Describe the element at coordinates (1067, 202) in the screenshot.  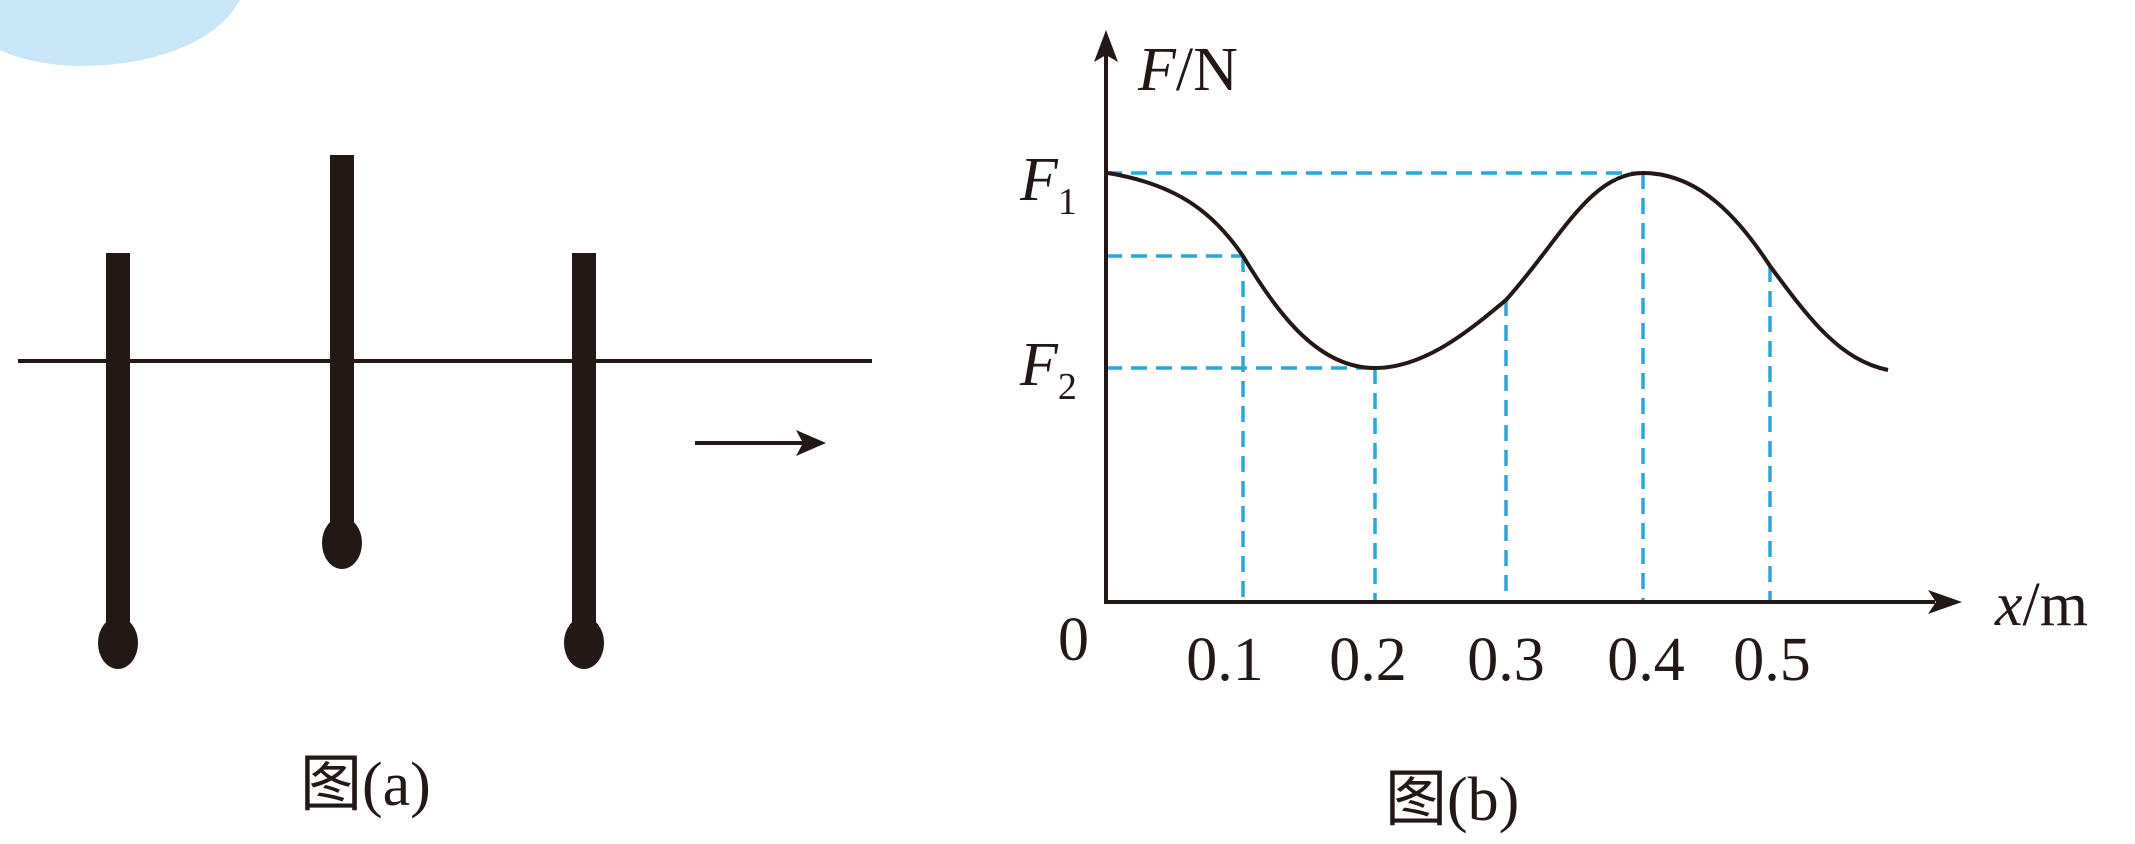
I see `f1-label-sub: 1` at that location.